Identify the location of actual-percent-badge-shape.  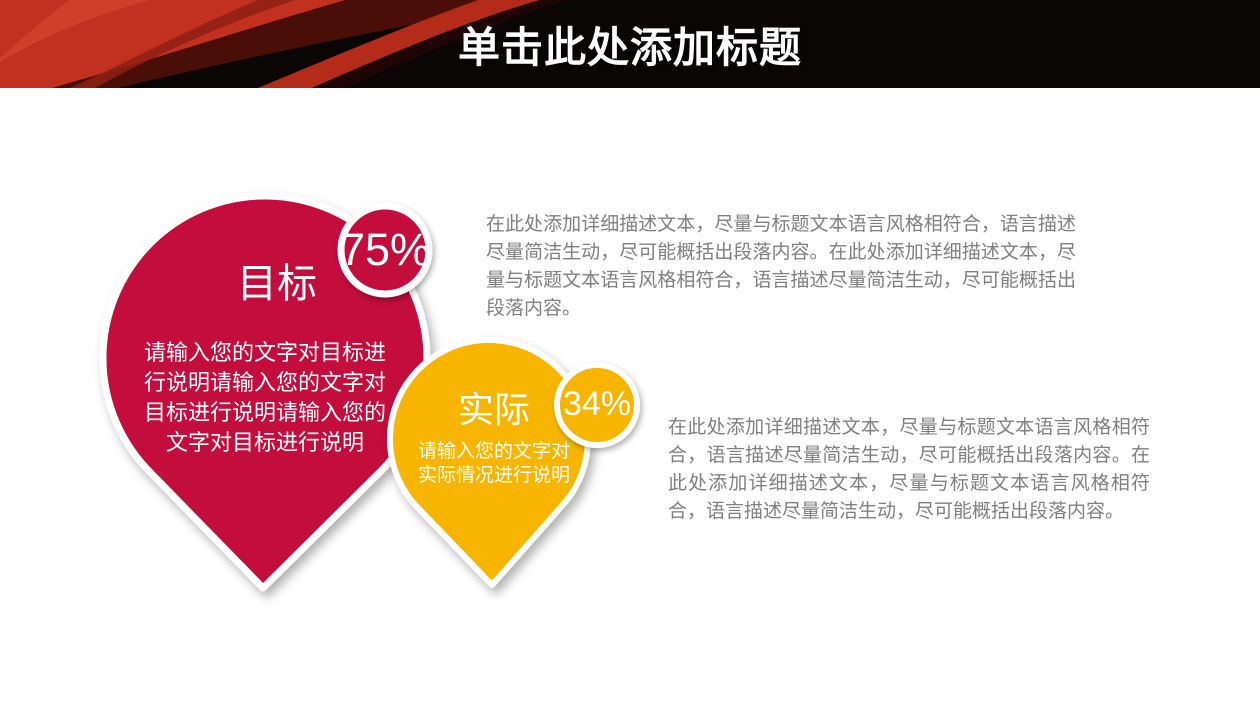
(597, 405).